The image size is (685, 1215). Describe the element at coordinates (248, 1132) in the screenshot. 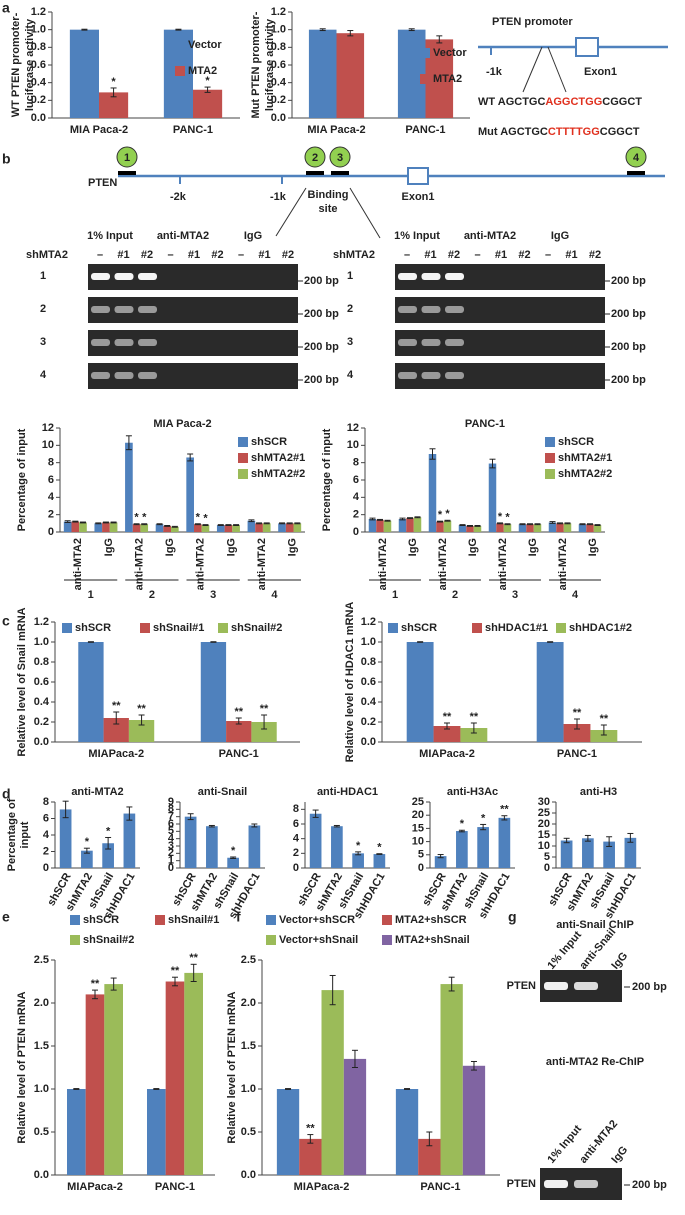

I see `y-tick-label: 0.5` at that location.